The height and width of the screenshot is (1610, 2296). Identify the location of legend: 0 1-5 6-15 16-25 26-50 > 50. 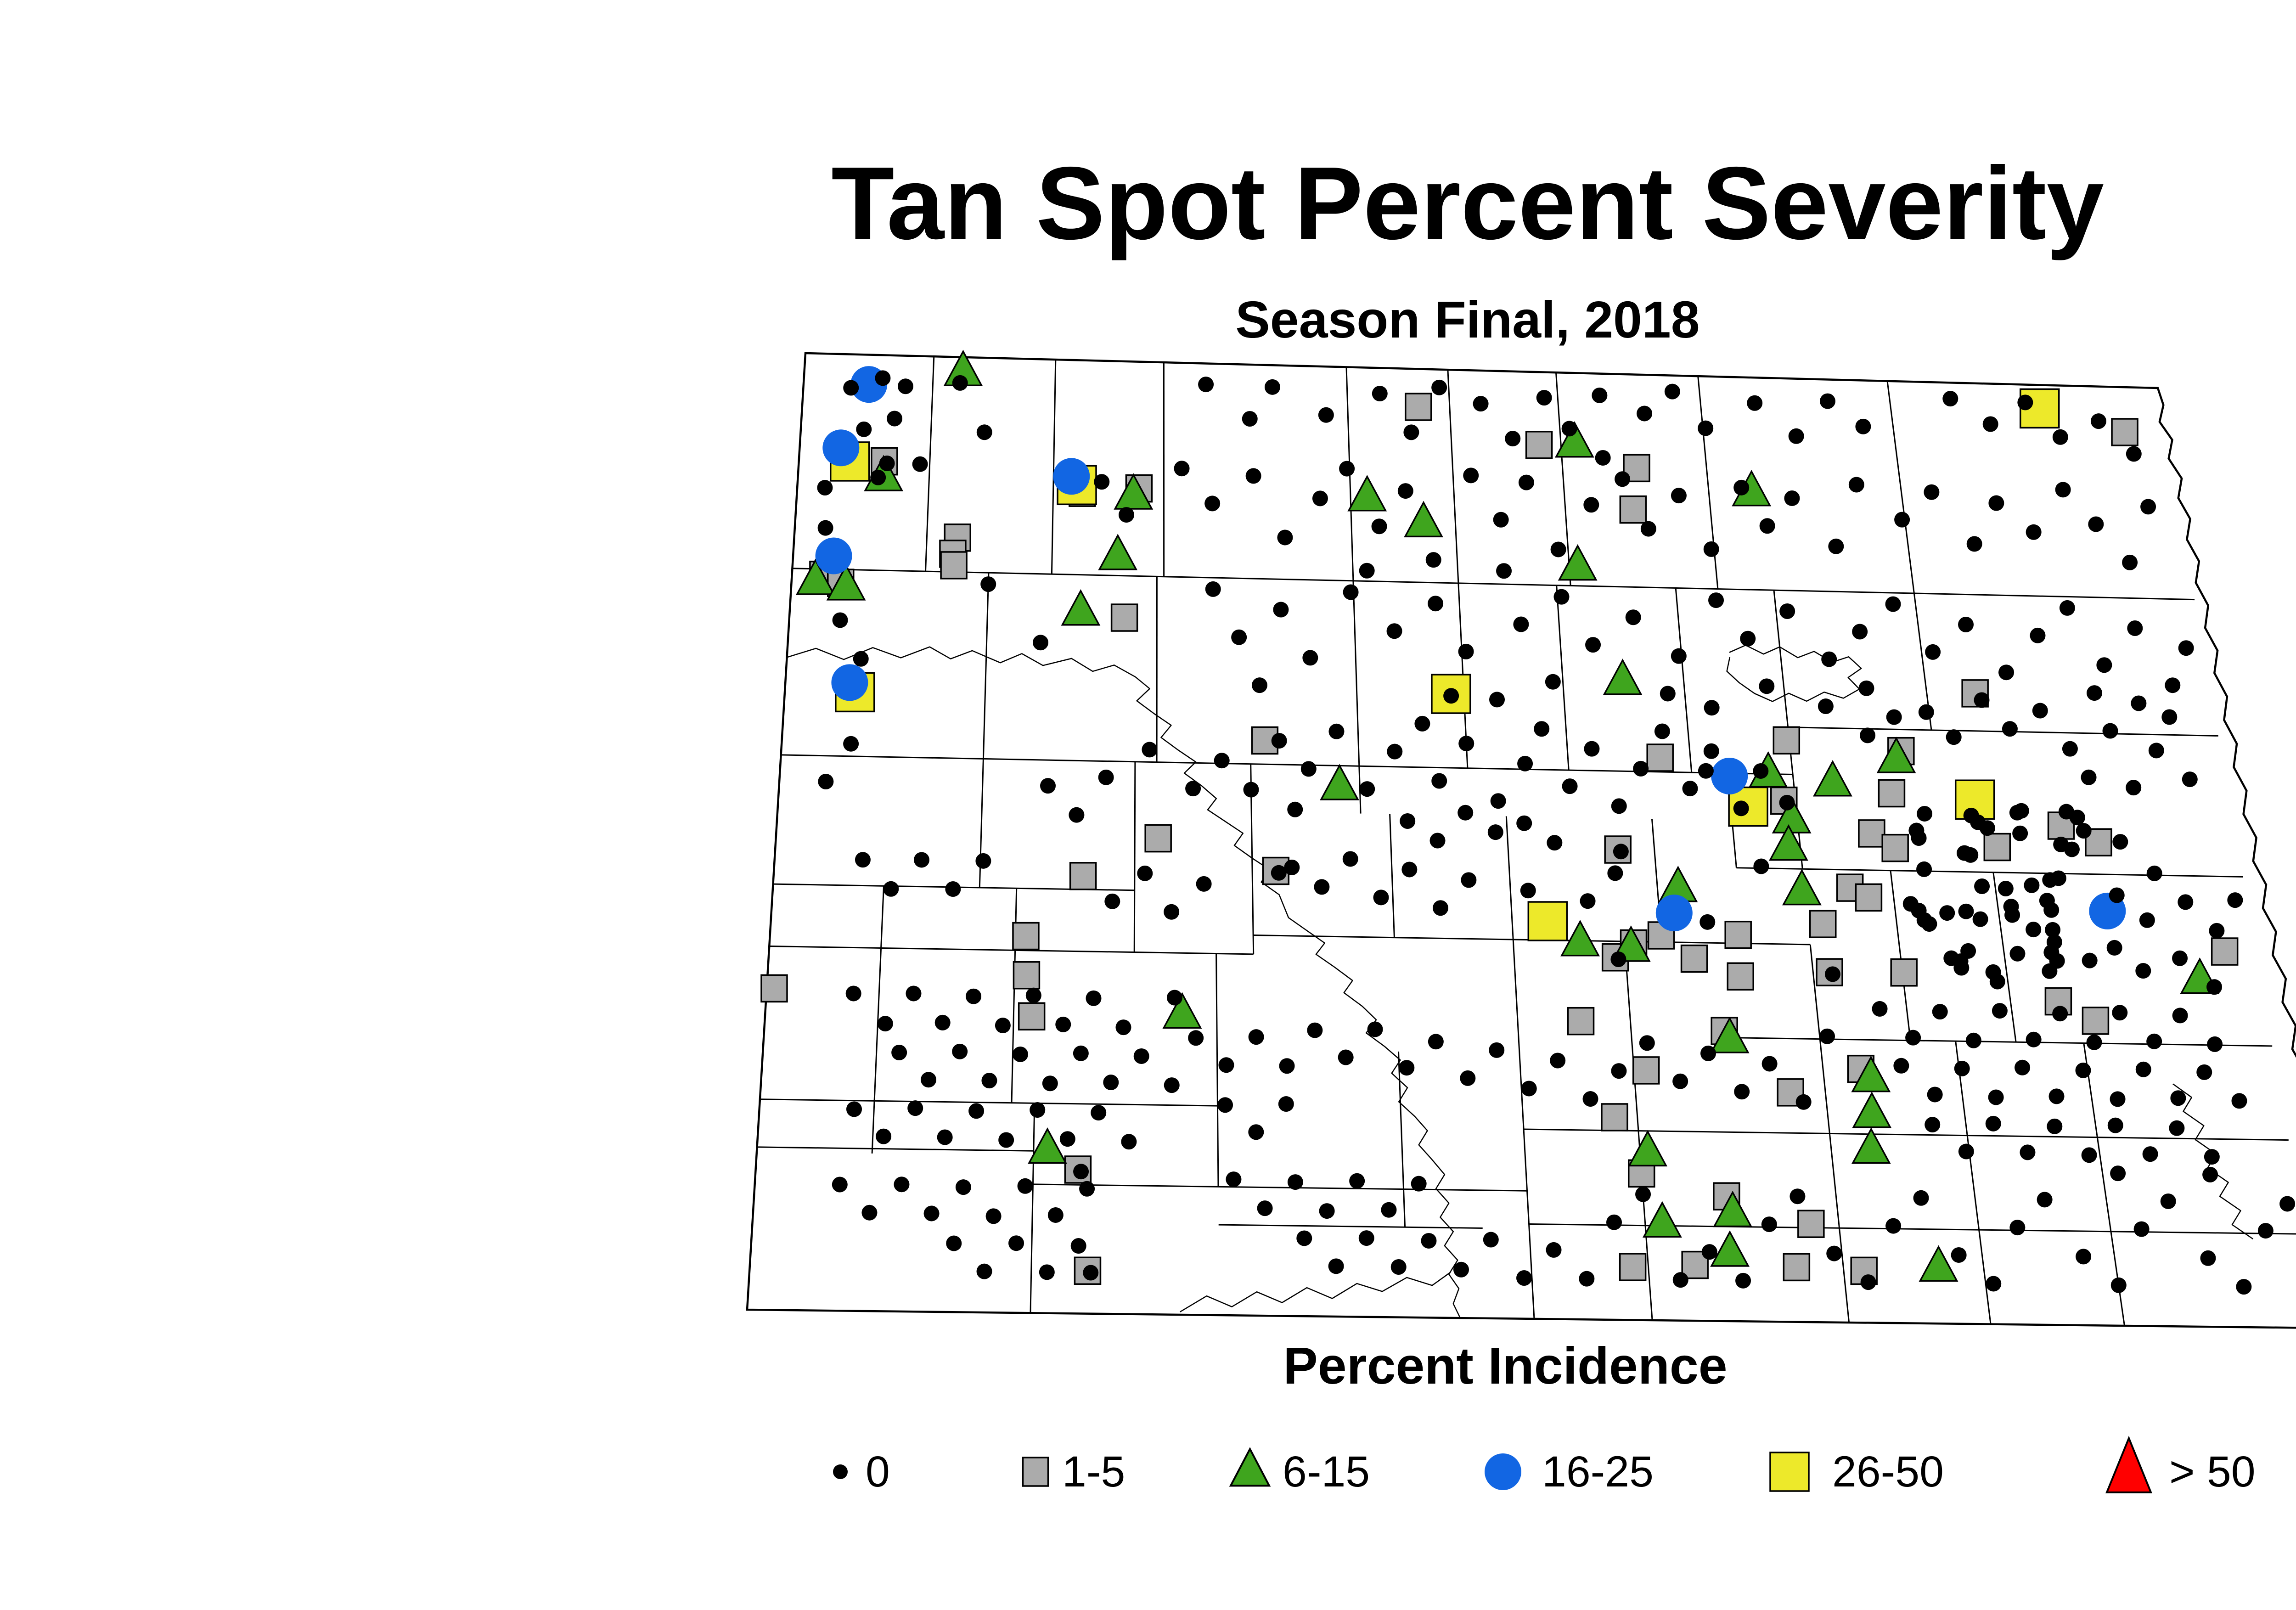
(1148, 1474).